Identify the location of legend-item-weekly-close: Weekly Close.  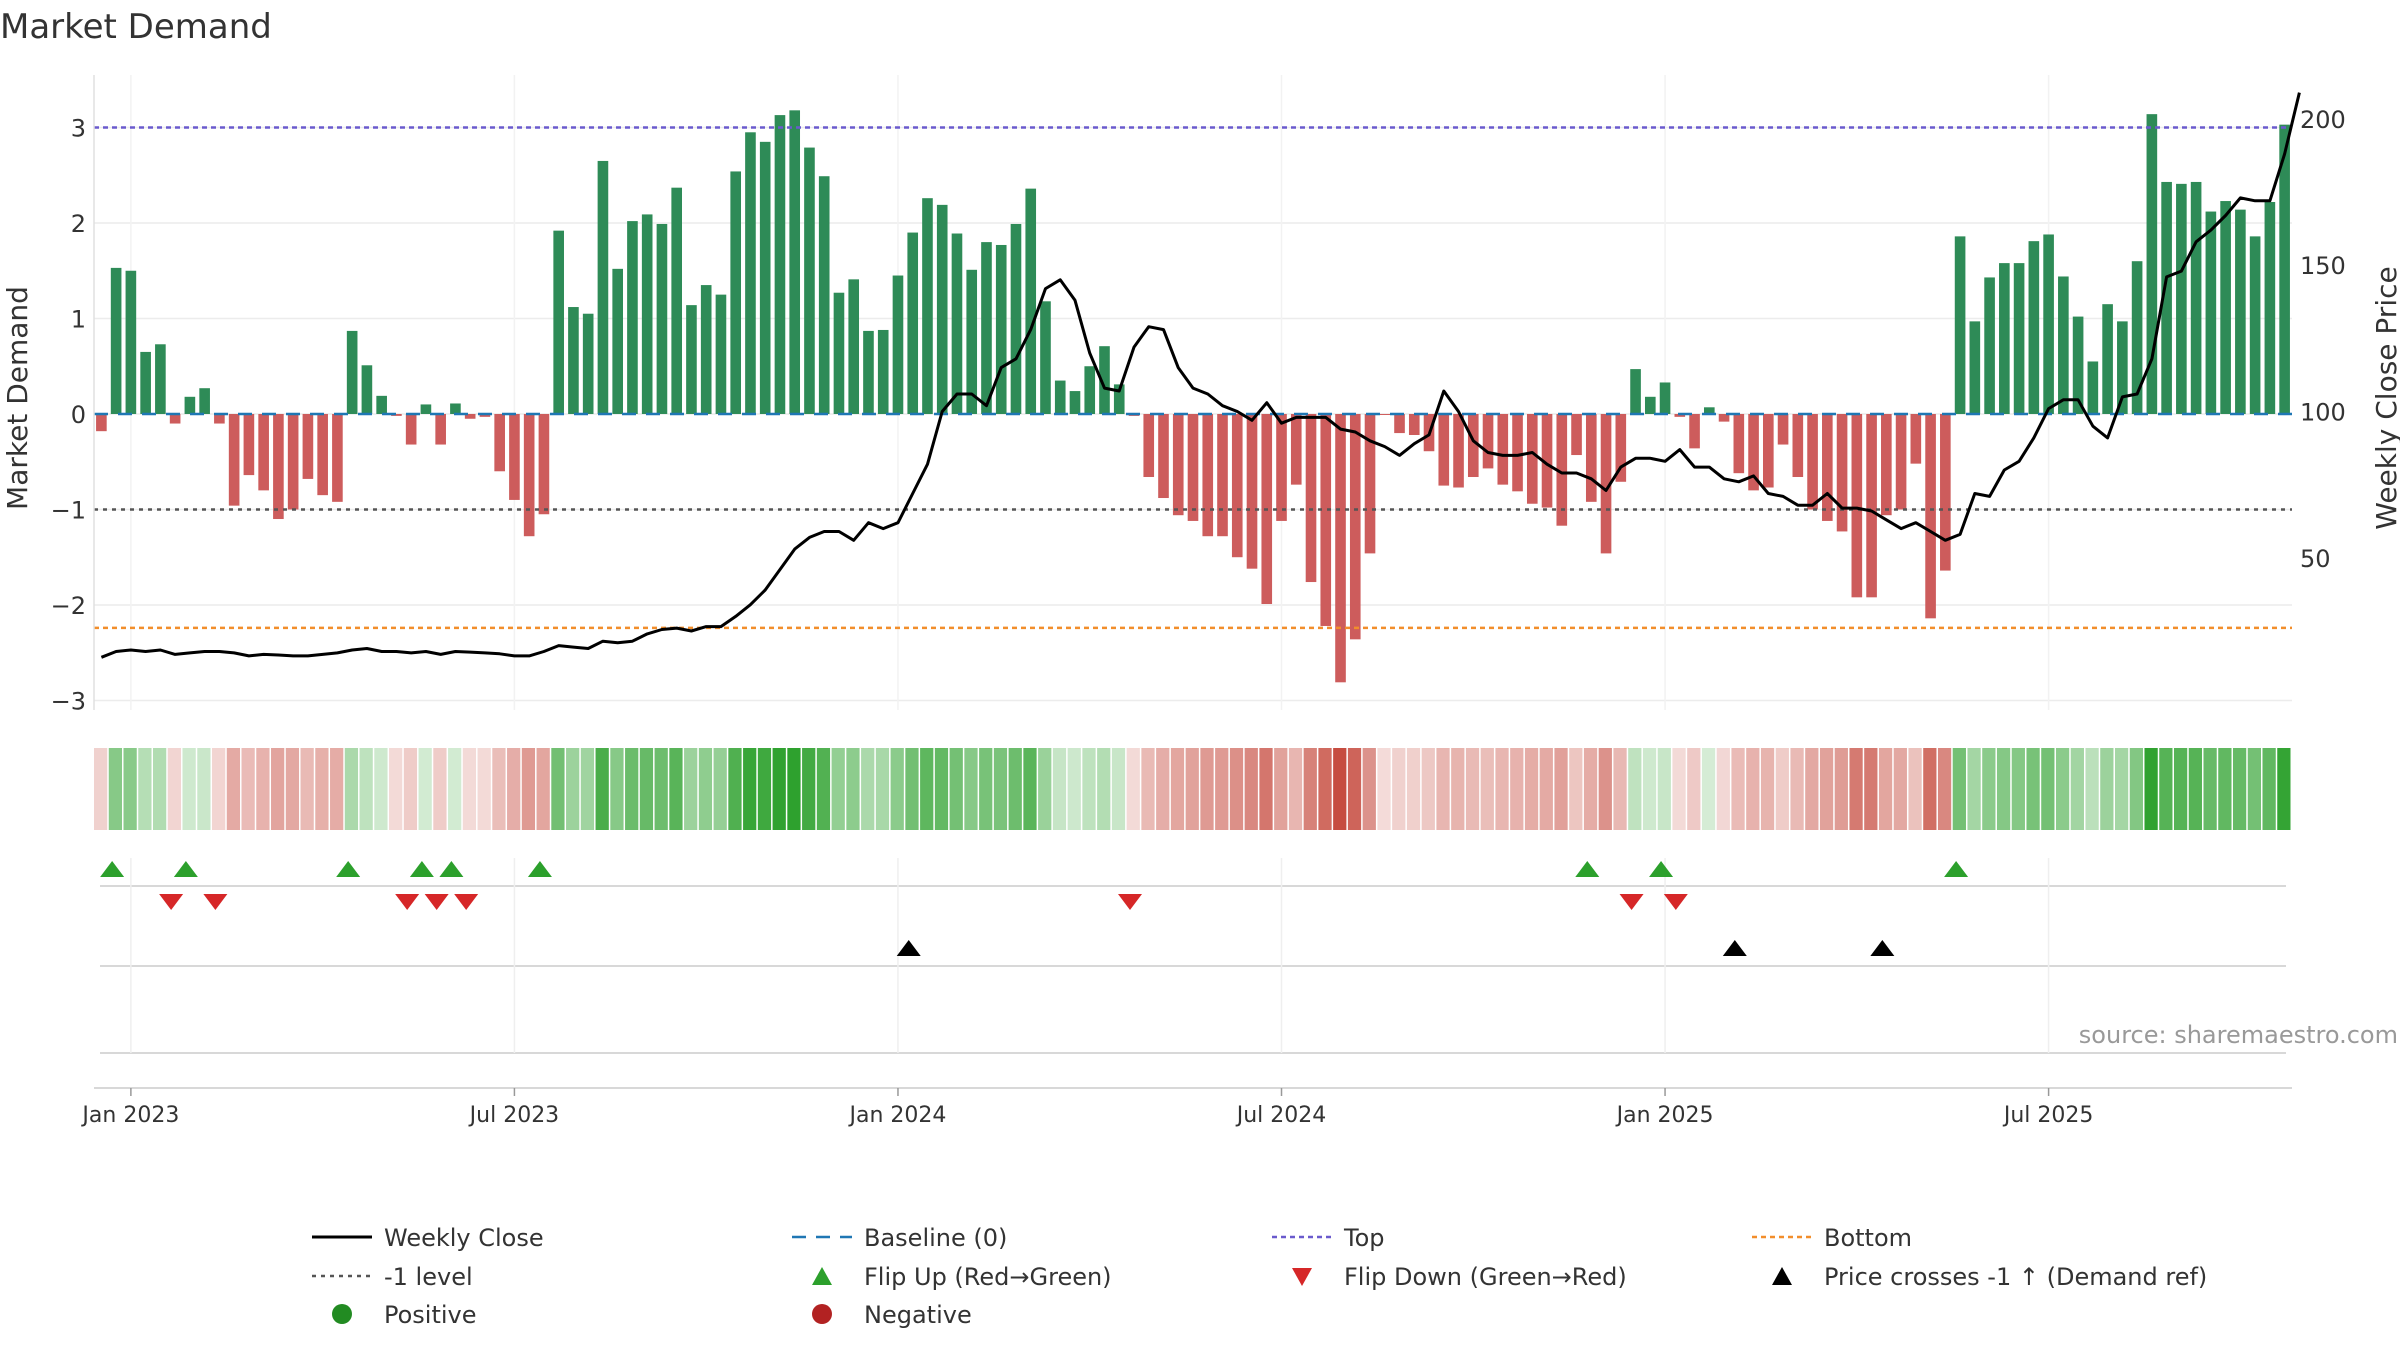
(428, 1238).